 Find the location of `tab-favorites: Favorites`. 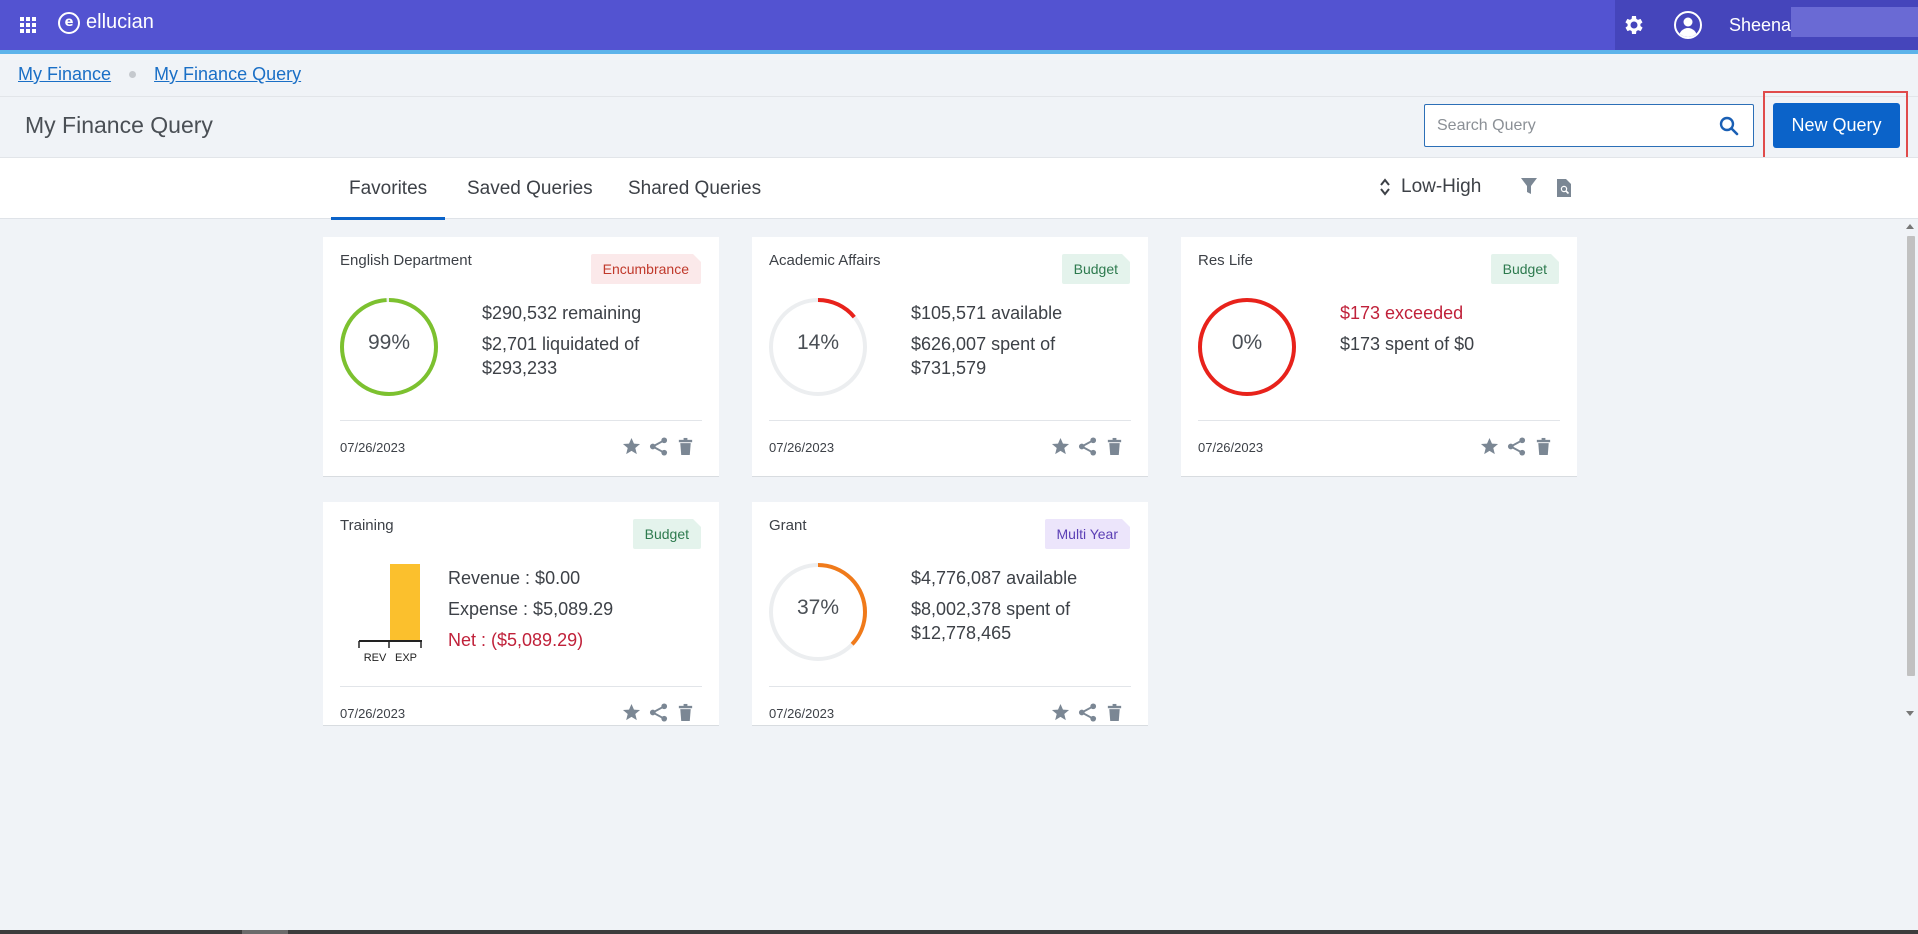

tab-favorites: Favorites is located at coordinates (388, 199).